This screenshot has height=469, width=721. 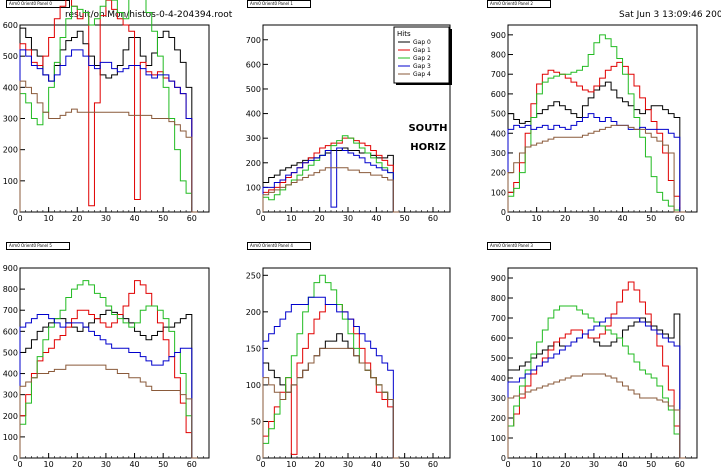 I want to click on legend-title: Hits, so click(x=404, y=34).